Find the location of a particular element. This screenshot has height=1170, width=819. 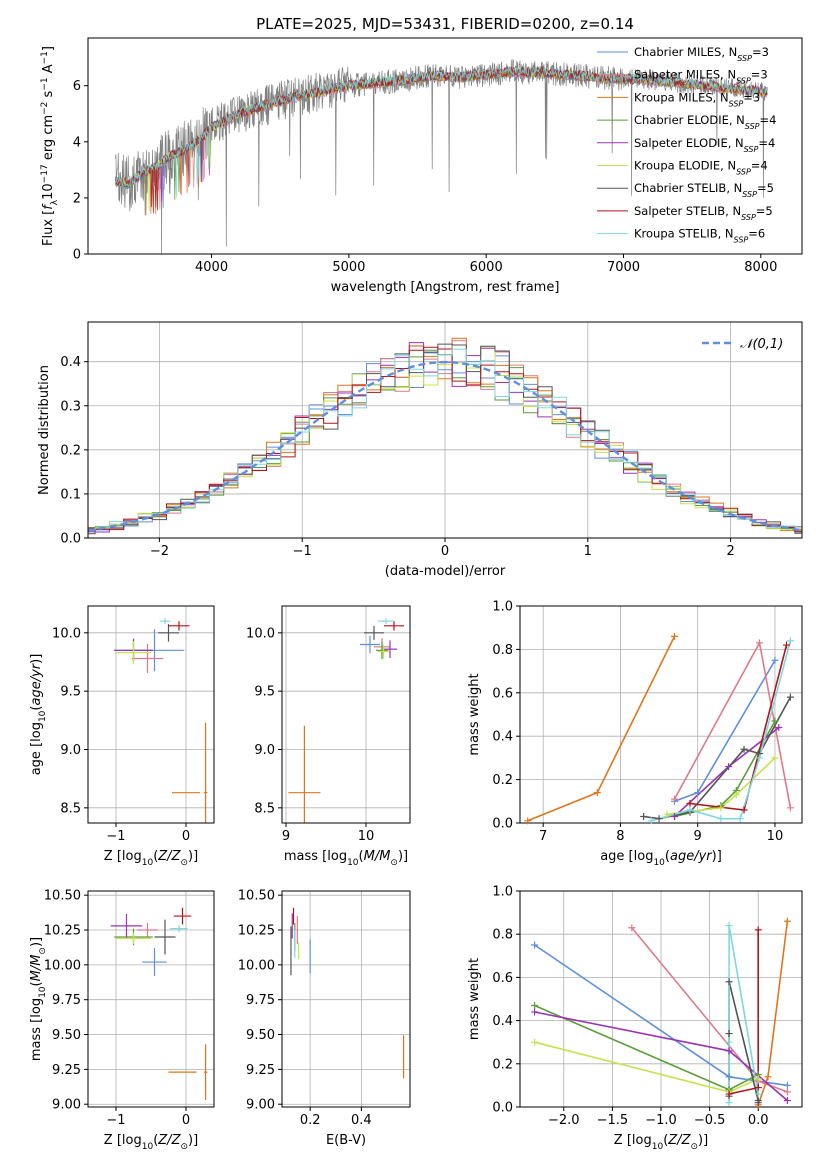

y-tick-label: 6 is located at coordinates (77, 86).